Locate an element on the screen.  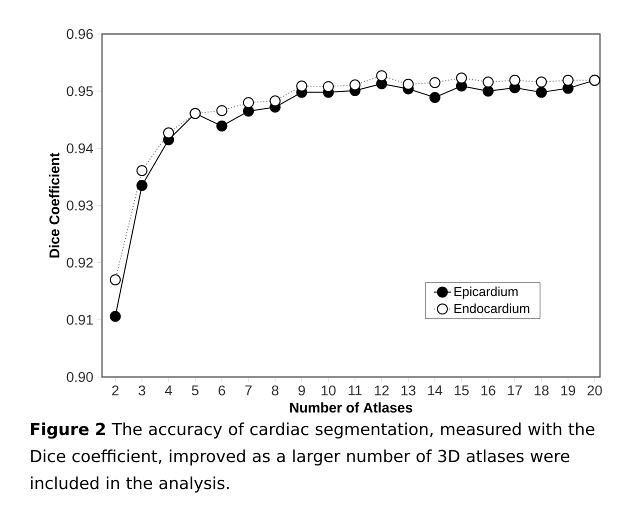
x-tick-label: 16 is located at coordinates (488, 391).